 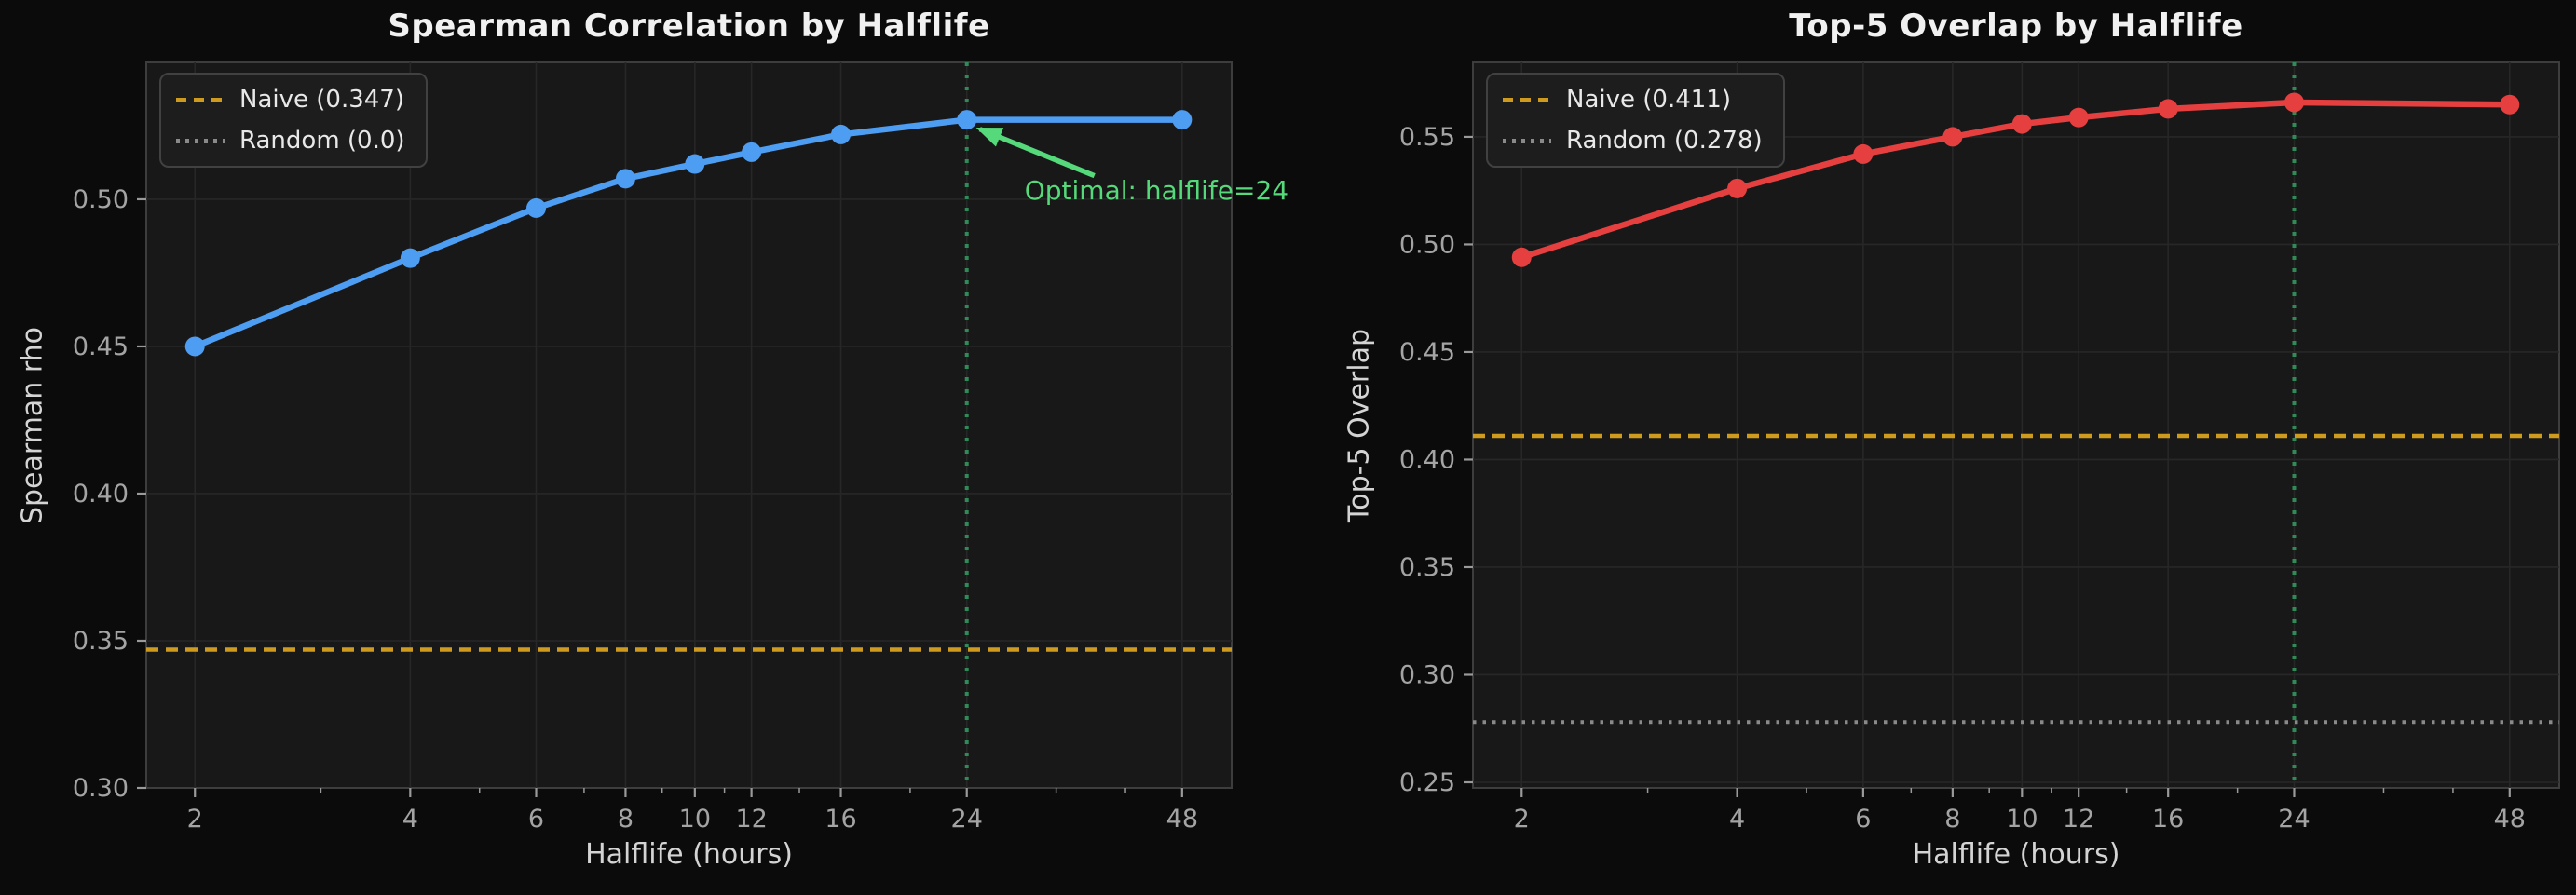 I want to click on y-axis-label: Top-5 Overlap, so click(x=1359, y=425).